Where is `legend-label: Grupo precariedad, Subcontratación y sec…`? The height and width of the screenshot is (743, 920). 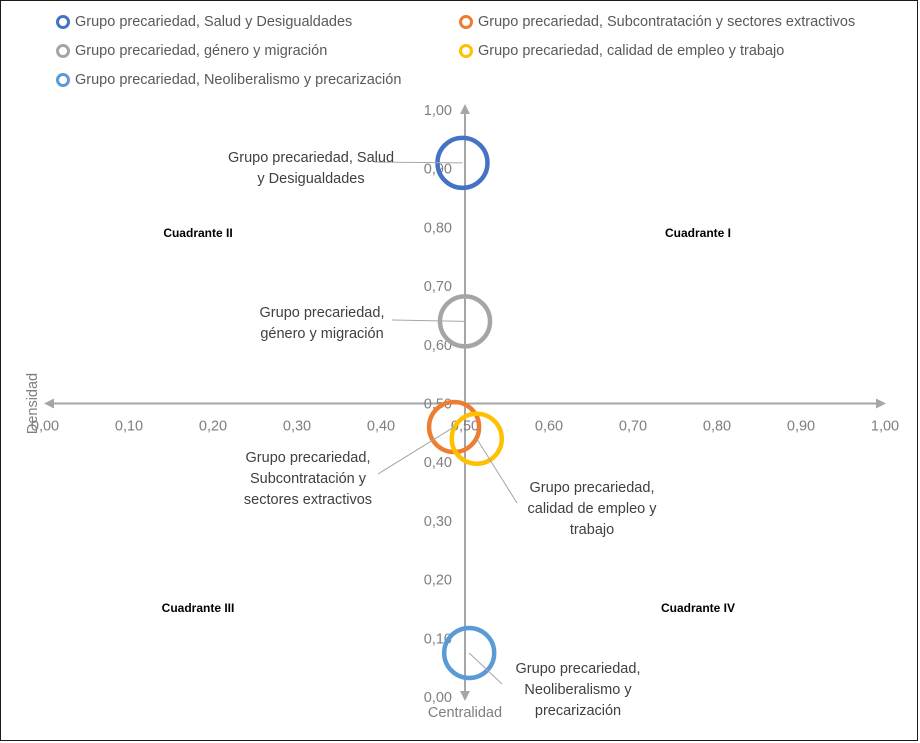
legend-label: Grupo precariedad, Subcontratación y sec… is located at coordinates (667, 22).